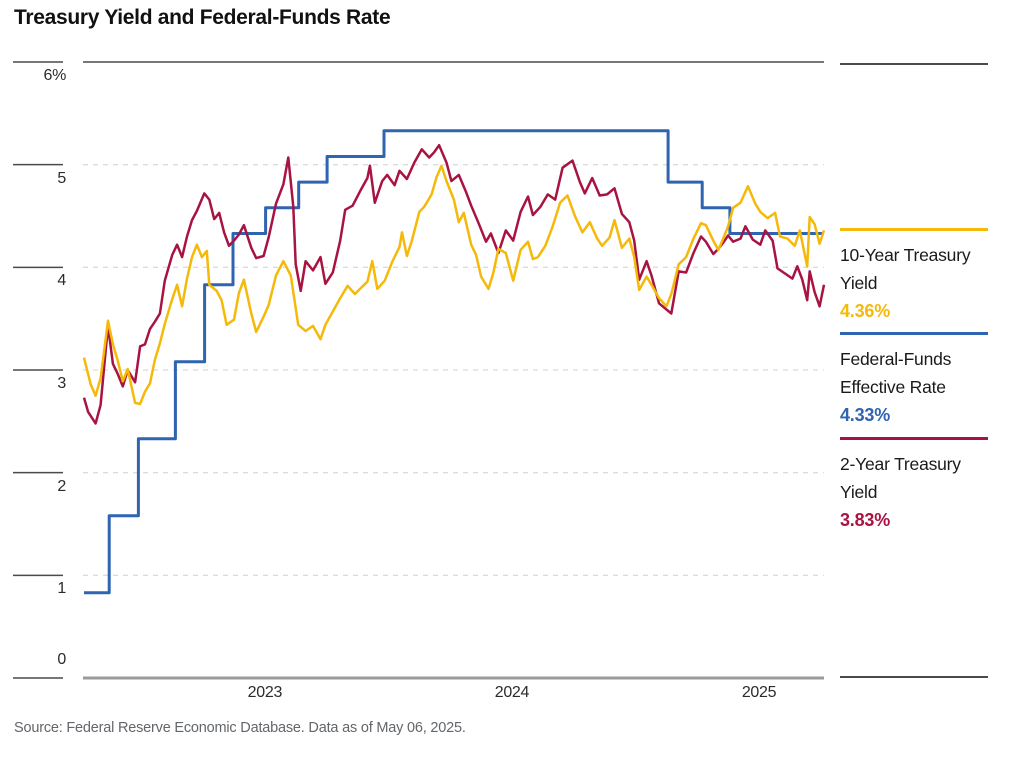  I want to click on y-axis-label: 3, so click(61, 383).